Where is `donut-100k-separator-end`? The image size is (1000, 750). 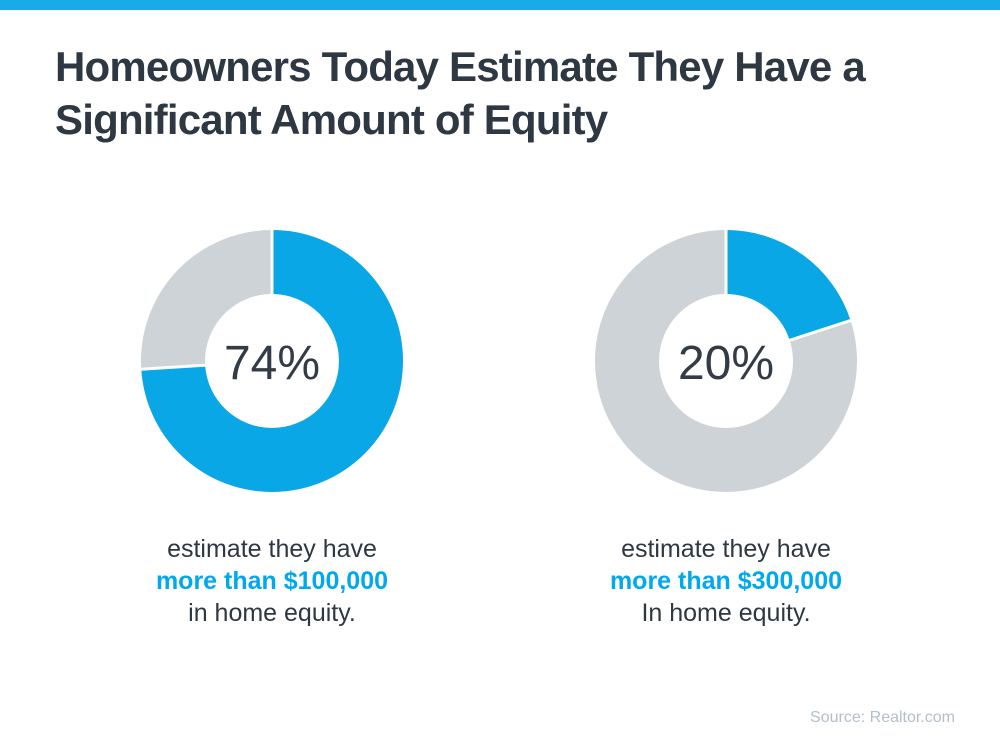
donut-100k-separator-end is located at coordinates (175, 367).